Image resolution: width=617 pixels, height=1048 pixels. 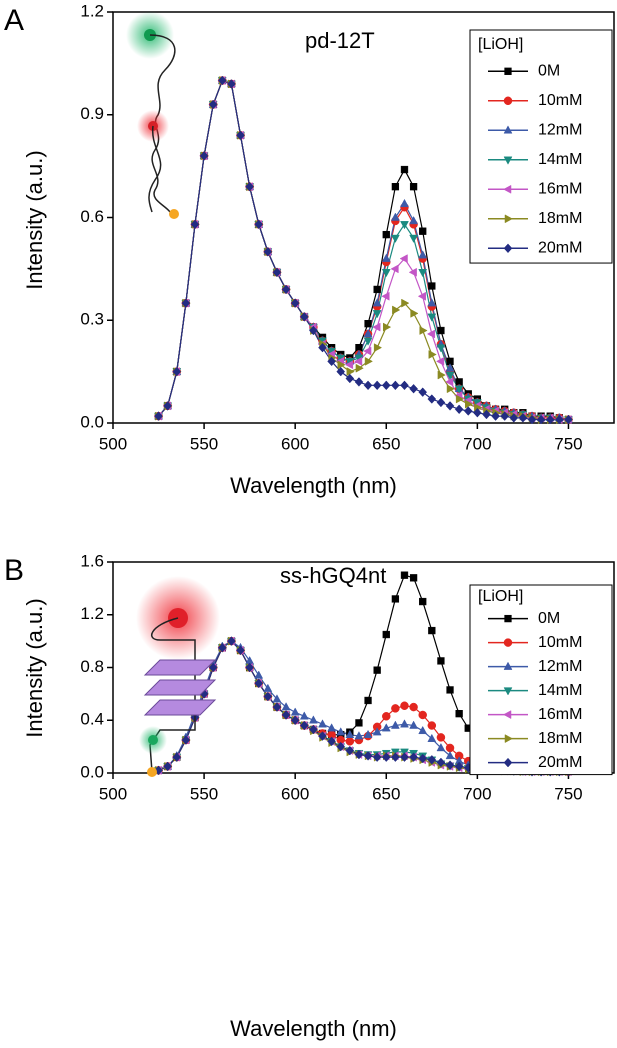 I want to click on y-tick-label: 1.2, so click(x=92, y=613).